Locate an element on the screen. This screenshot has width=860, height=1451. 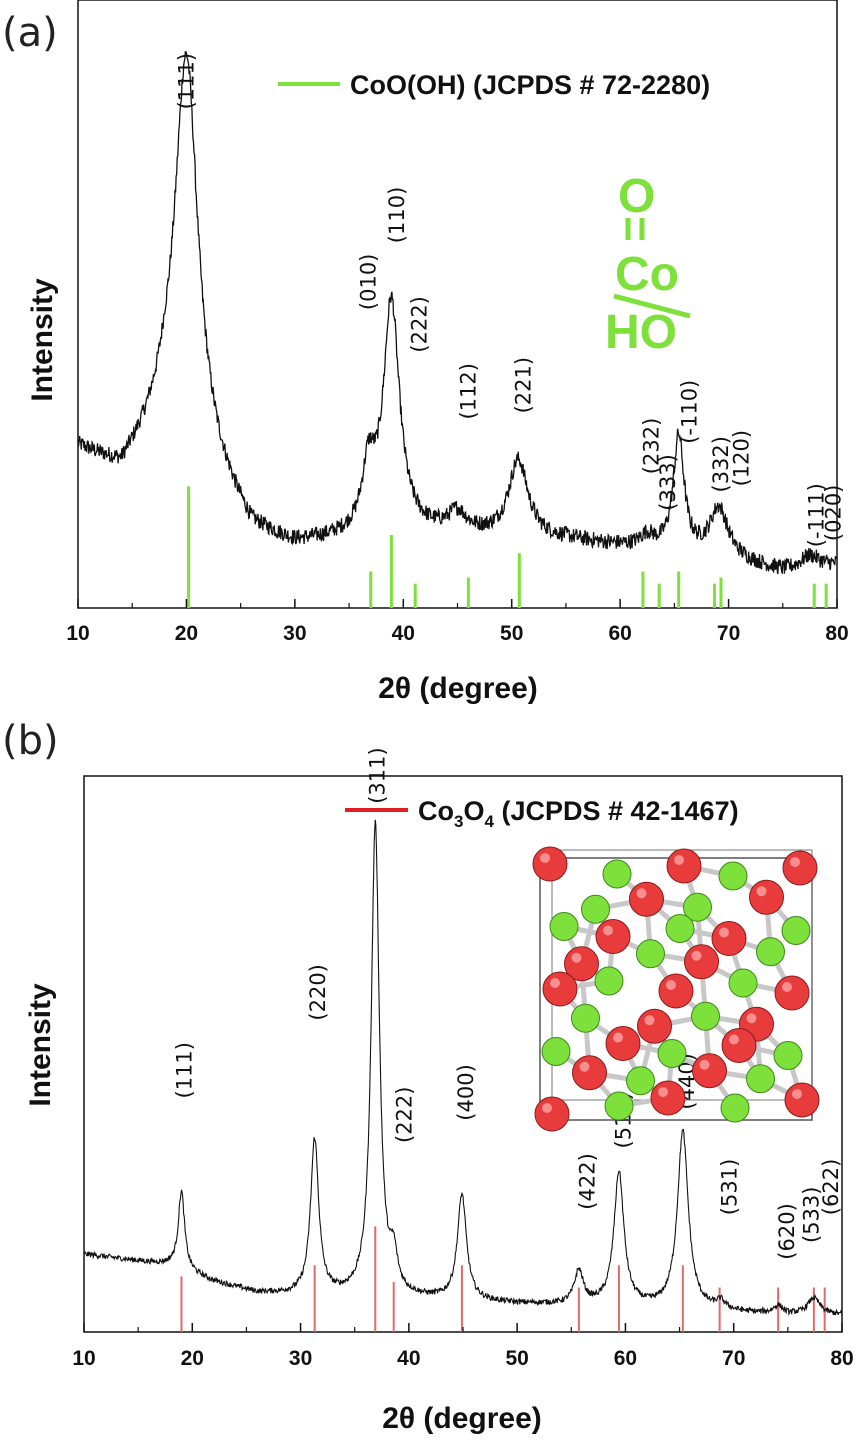
structure-o-label: O is located at coordinates (636, 196).